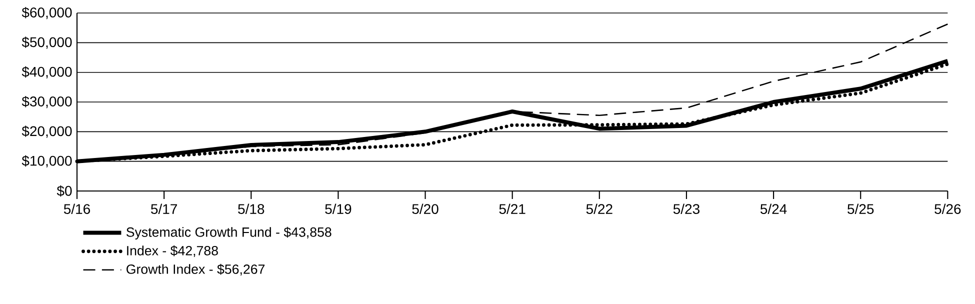 The width and height of the screenshot is (975, 304). What do you see at coordinates (686, 209) in the screenshot?
I see `x-tick-label: 5/23` at bounding box center [686, 209].